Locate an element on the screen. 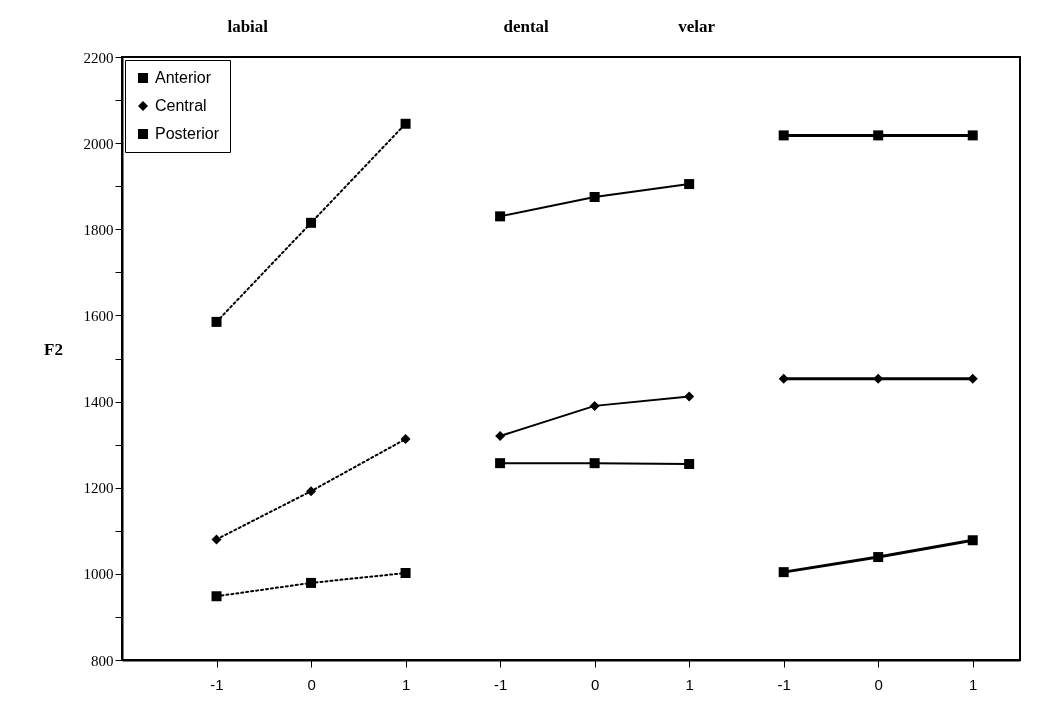  y-tick-label: 800 is located at coordinates (102, 660).